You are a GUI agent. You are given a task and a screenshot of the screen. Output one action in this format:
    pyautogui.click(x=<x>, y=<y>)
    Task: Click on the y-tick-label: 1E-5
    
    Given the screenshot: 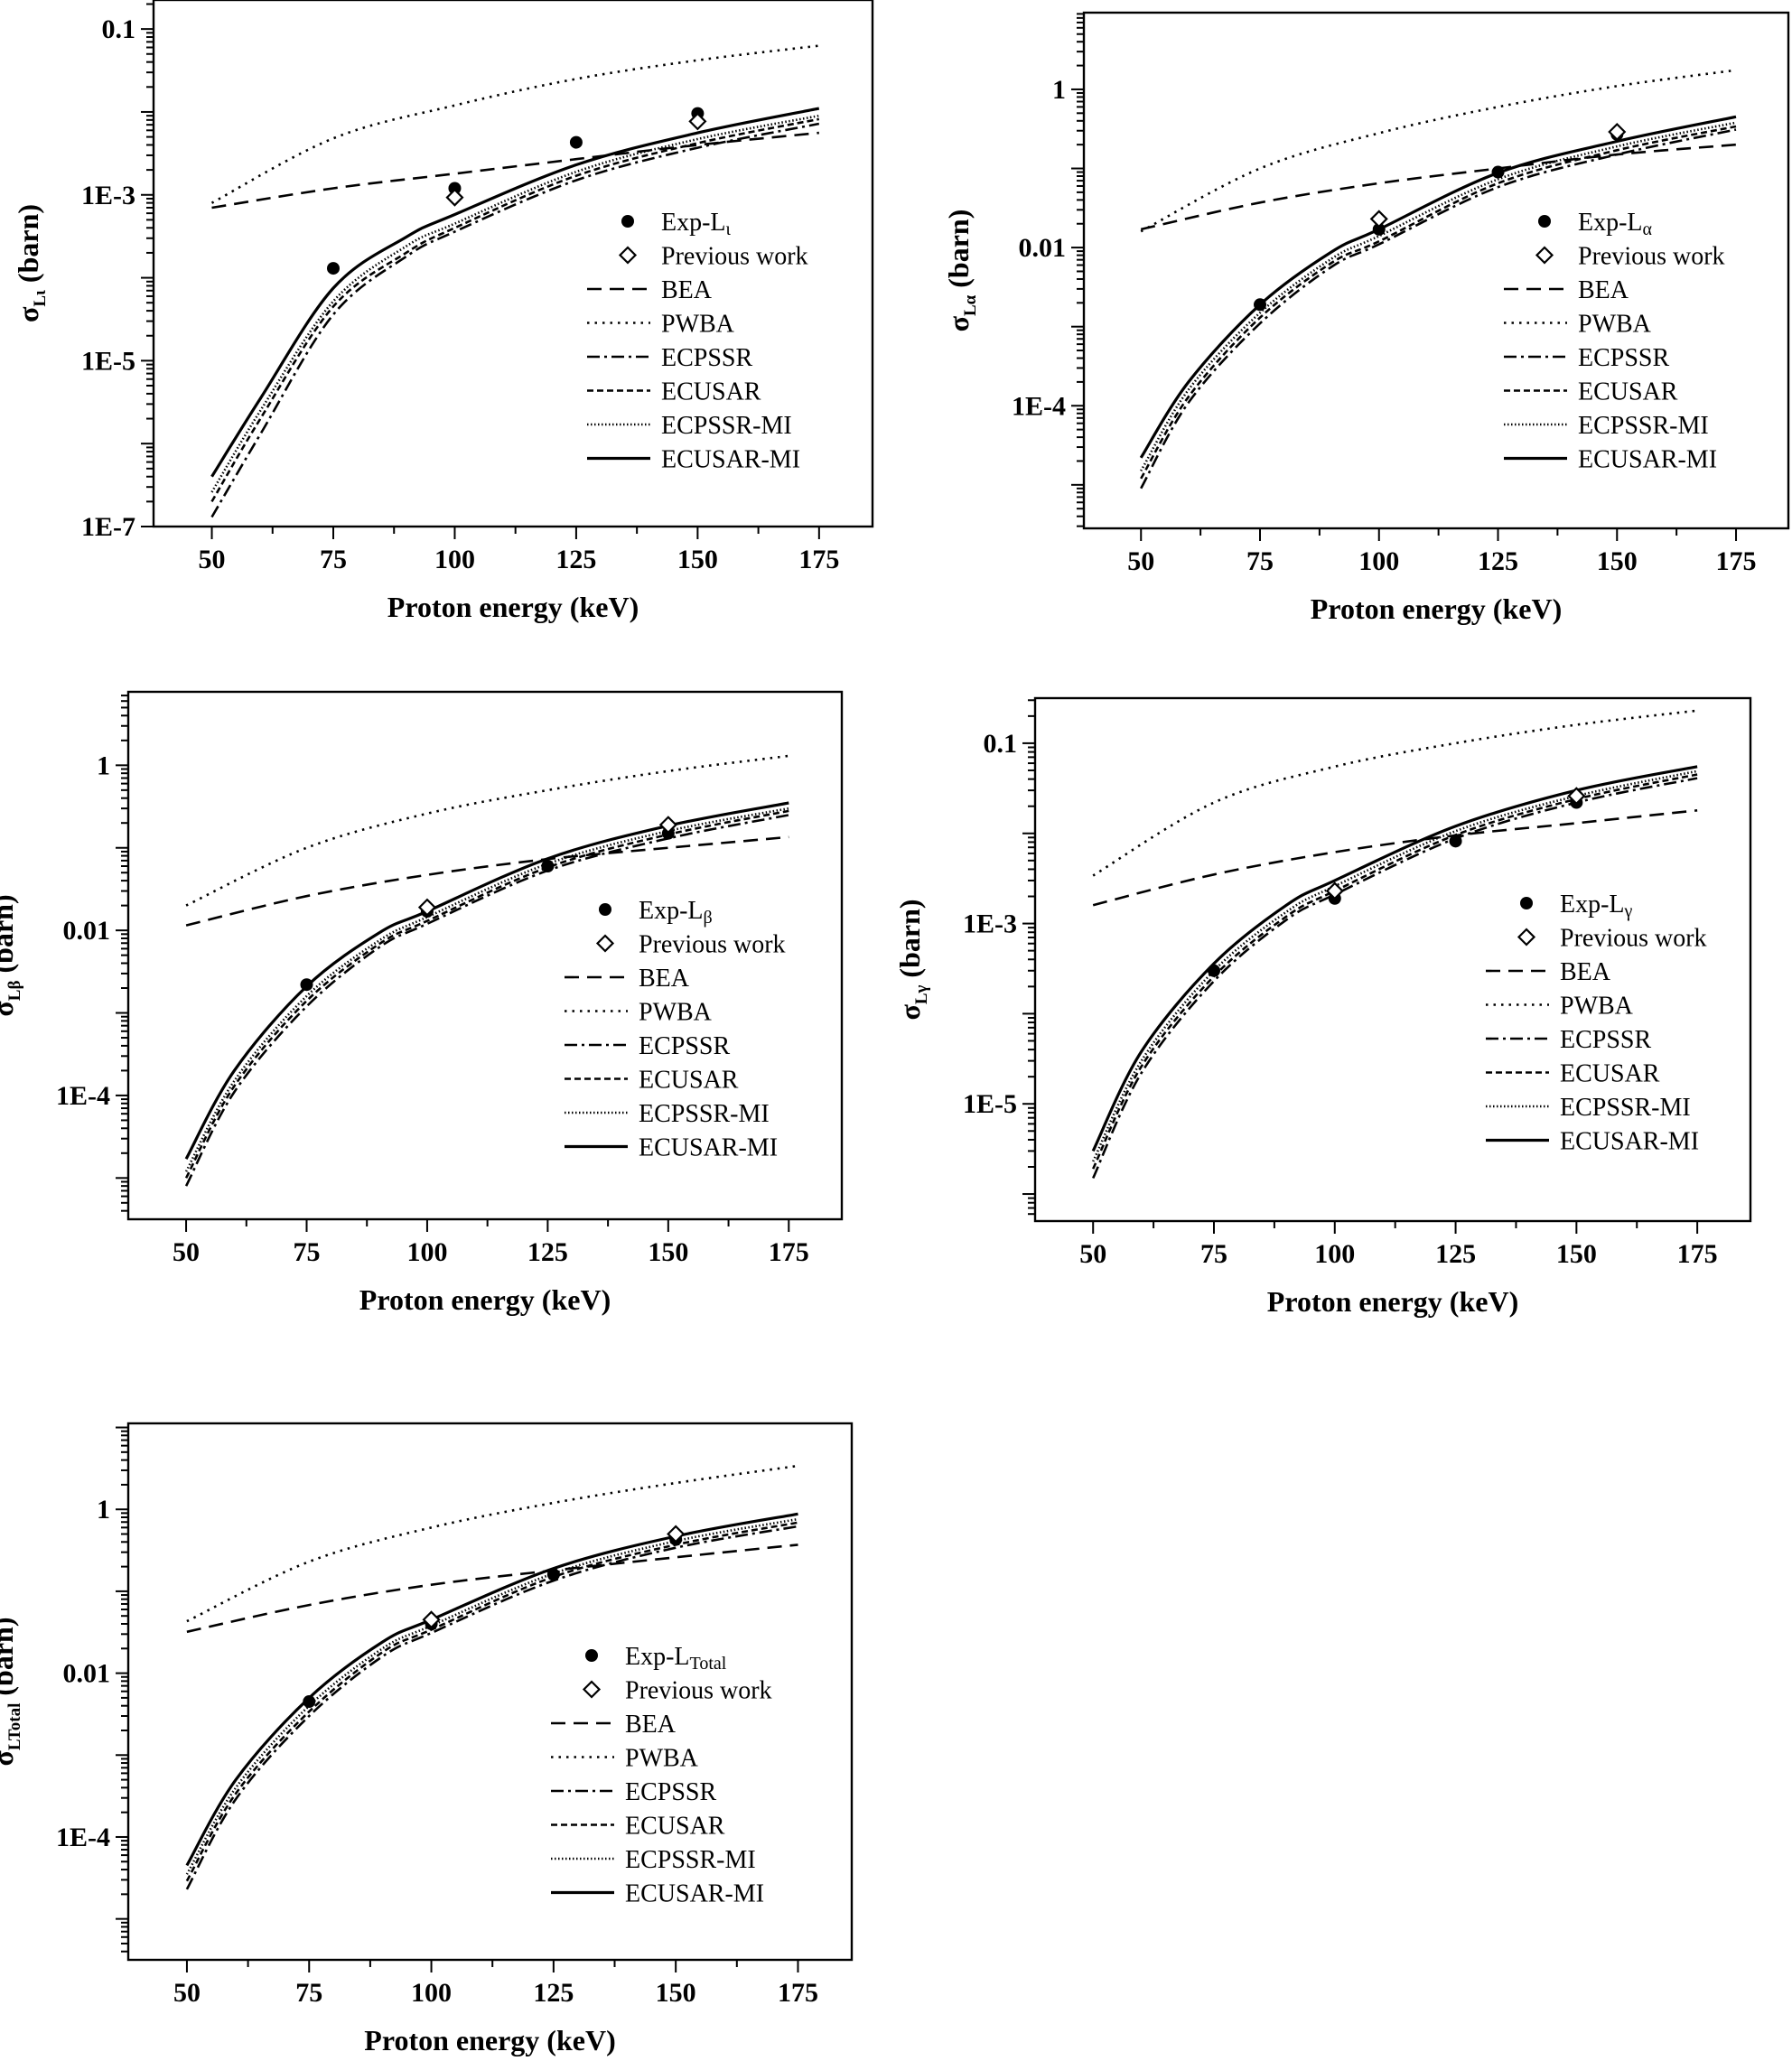 What is the action you would take?
    pyautogui.click(x=990, y=1104)
    